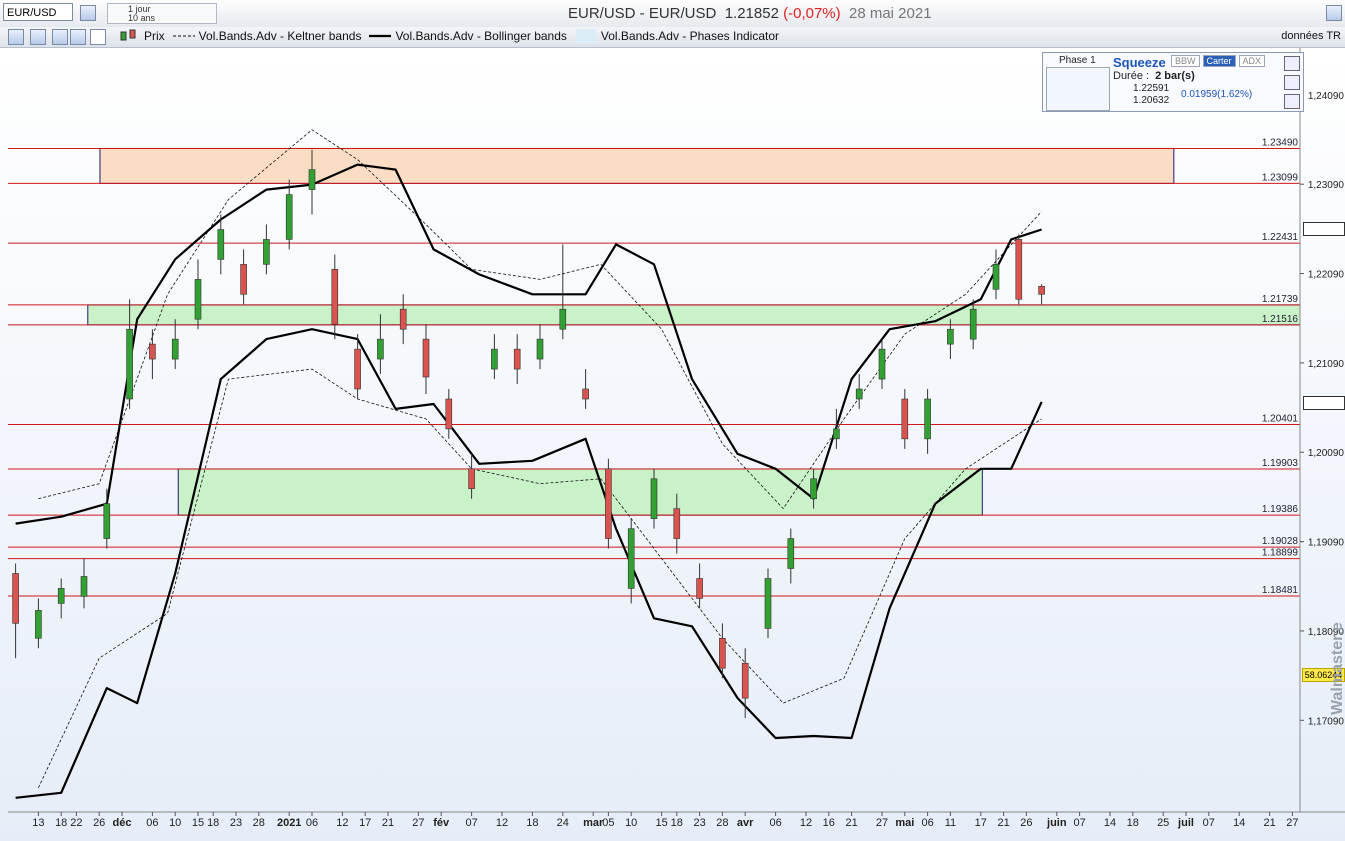 Image resolution: width=1345 pixels, height=841 pixels. What do you see at coordinates (1151, 100) in the screenshot?
I see `lower-value: 1.20632` at bounding box center [1151, 100].